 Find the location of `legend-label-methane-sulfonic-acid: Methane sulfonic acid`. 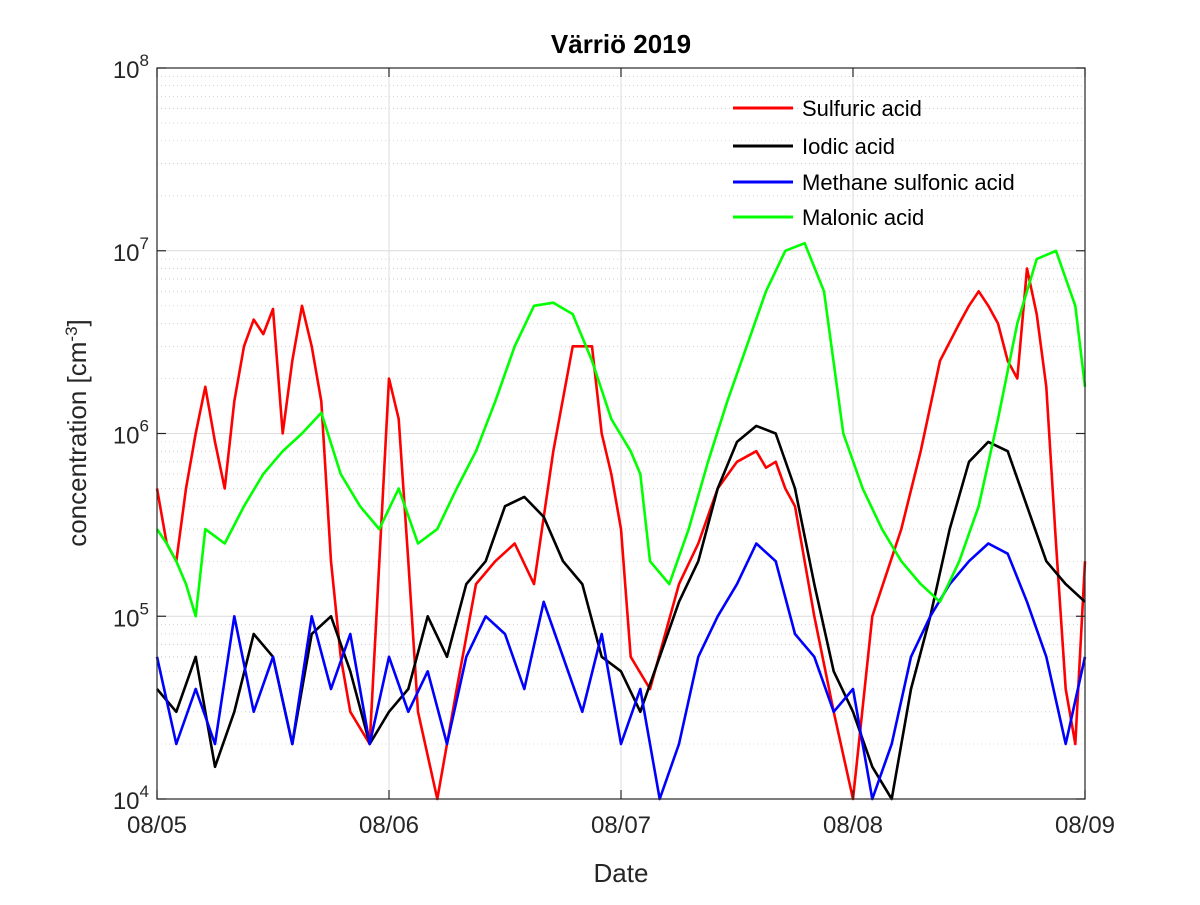

legend-label-methane-sulfonic-acid: Methane sulfonic acid is located at coordinates (908, 182).